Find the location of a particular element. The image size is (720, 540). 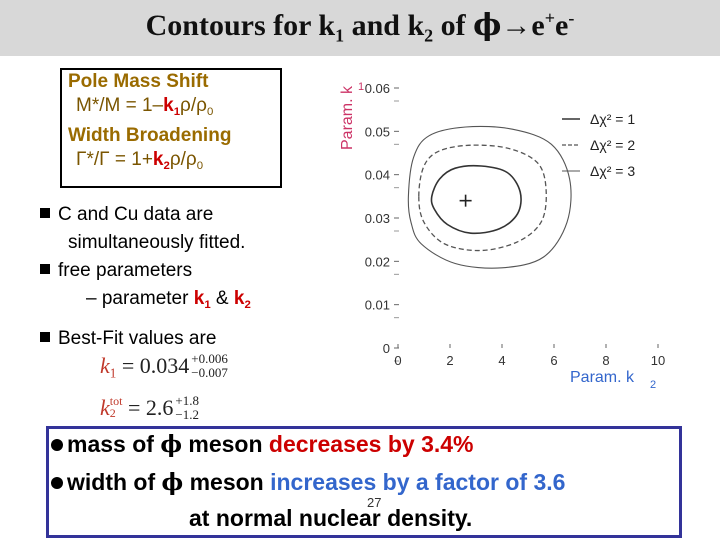

y-tick-label: 0.04 is located at coordinates (377, 175).